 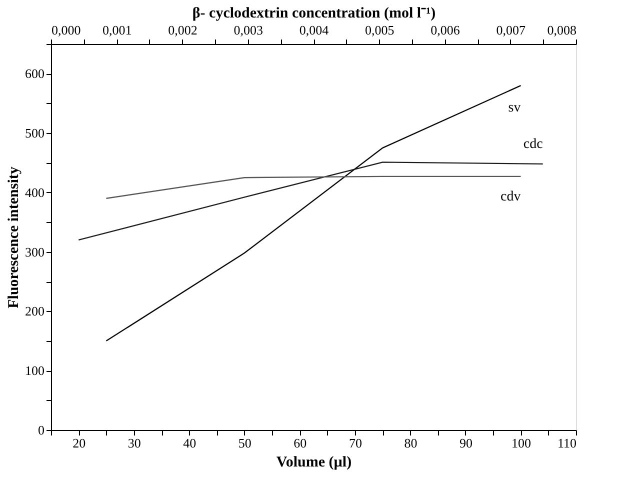 What do you see at coordinates (561, 30) in the screenshot?
I see `x2-tick-label: 0,008` at bounding box center [561, 30].